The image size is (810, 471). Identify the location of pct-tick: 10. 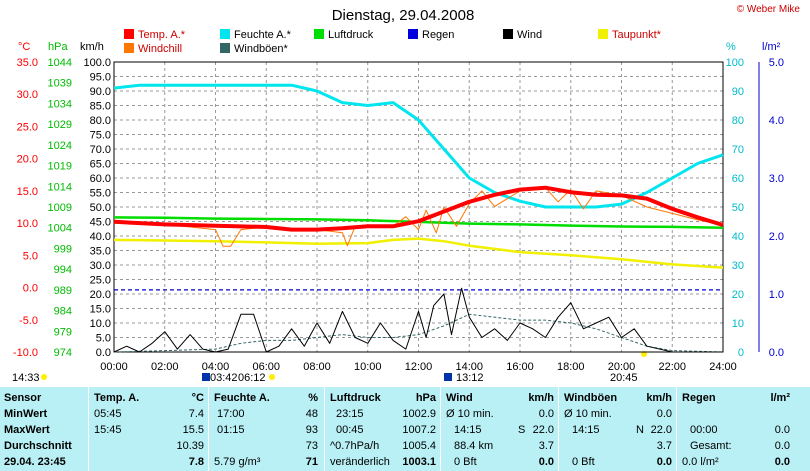
(738, 324).